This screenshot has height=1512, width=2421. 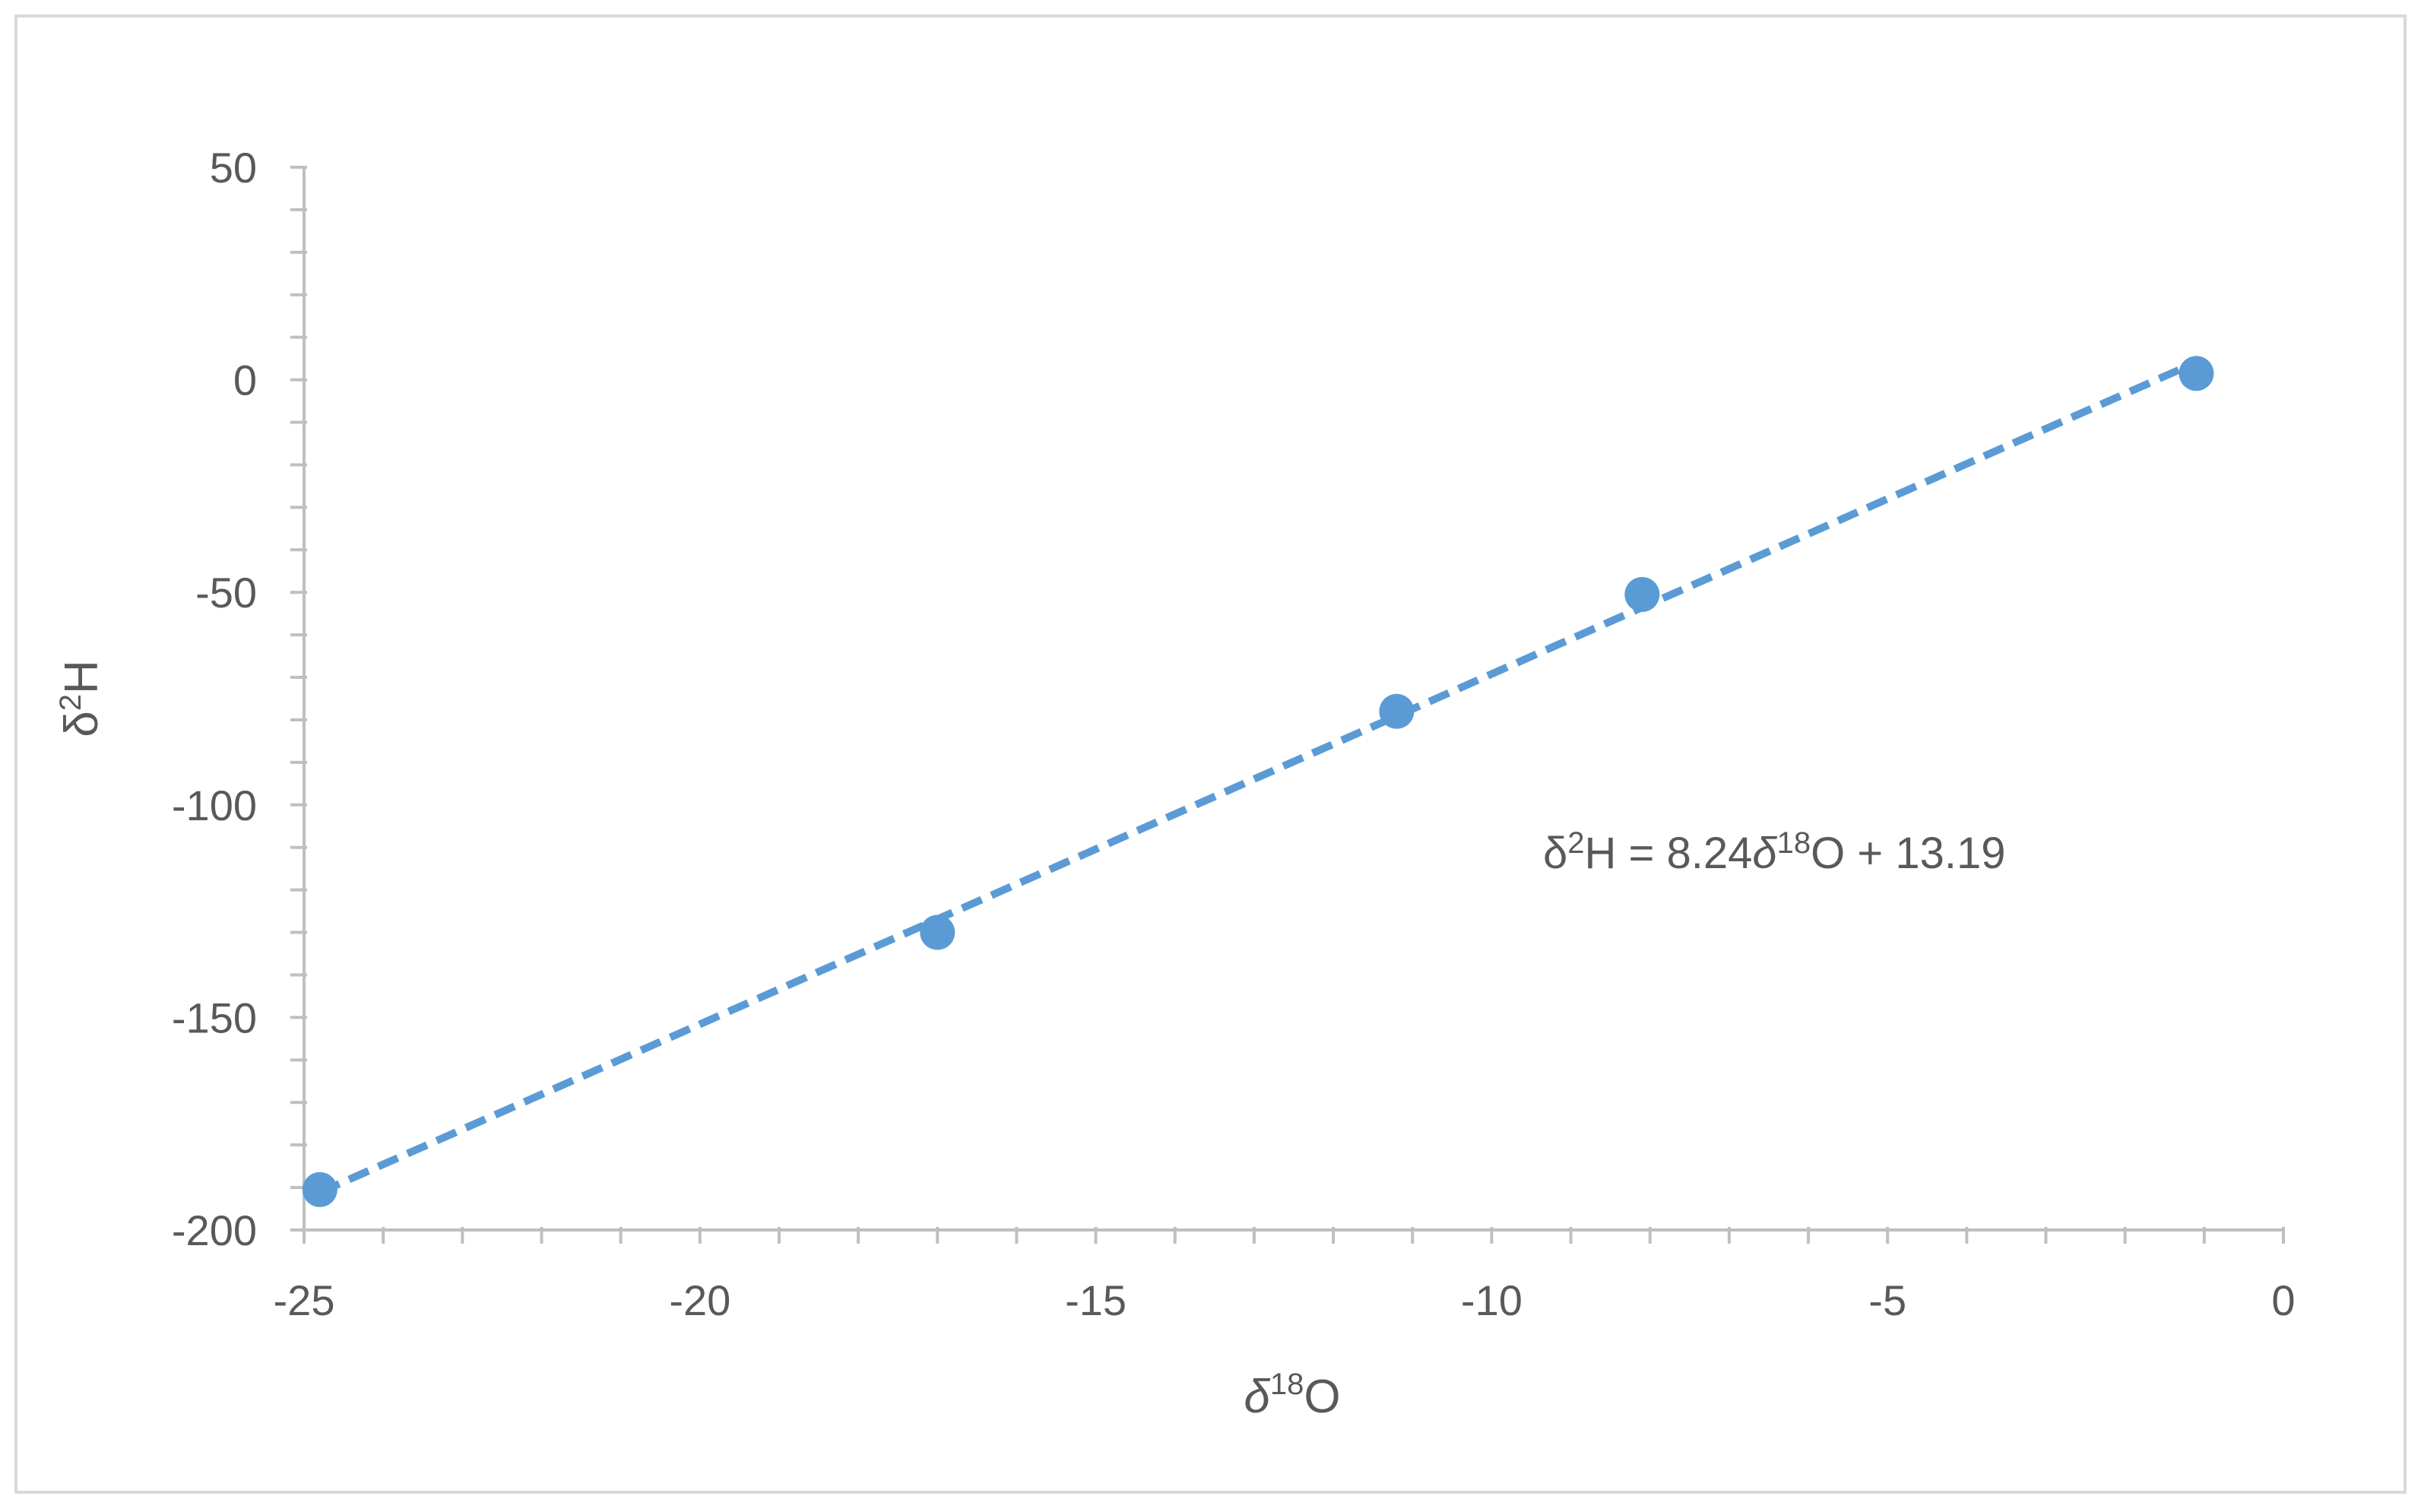 I want to click on y-tick-labels: 50 0 -50 -100 -150 -200, so click(x=214, y=699).